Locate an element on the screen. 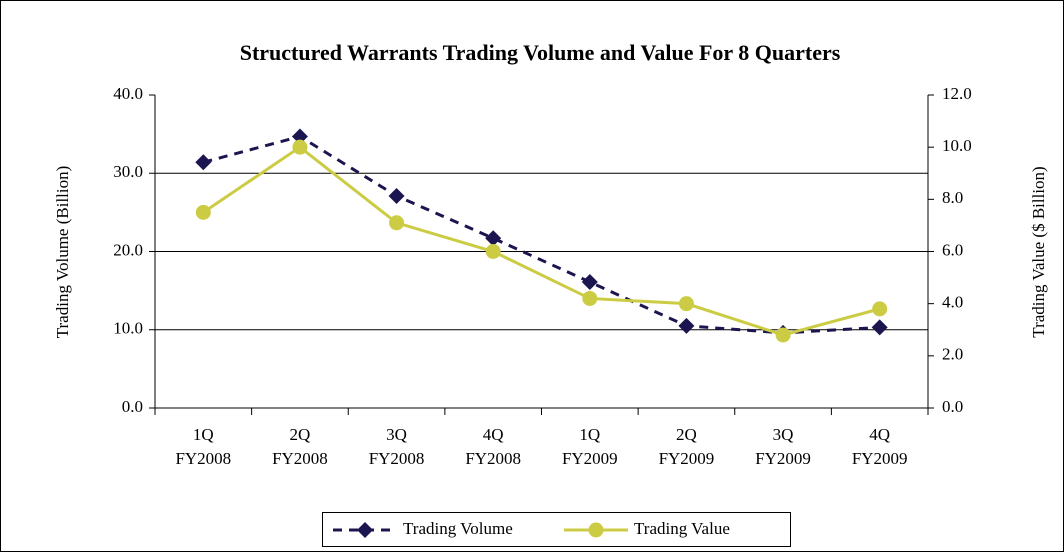  y-tick-label: 10.0 is located at coordinates (128, 328).